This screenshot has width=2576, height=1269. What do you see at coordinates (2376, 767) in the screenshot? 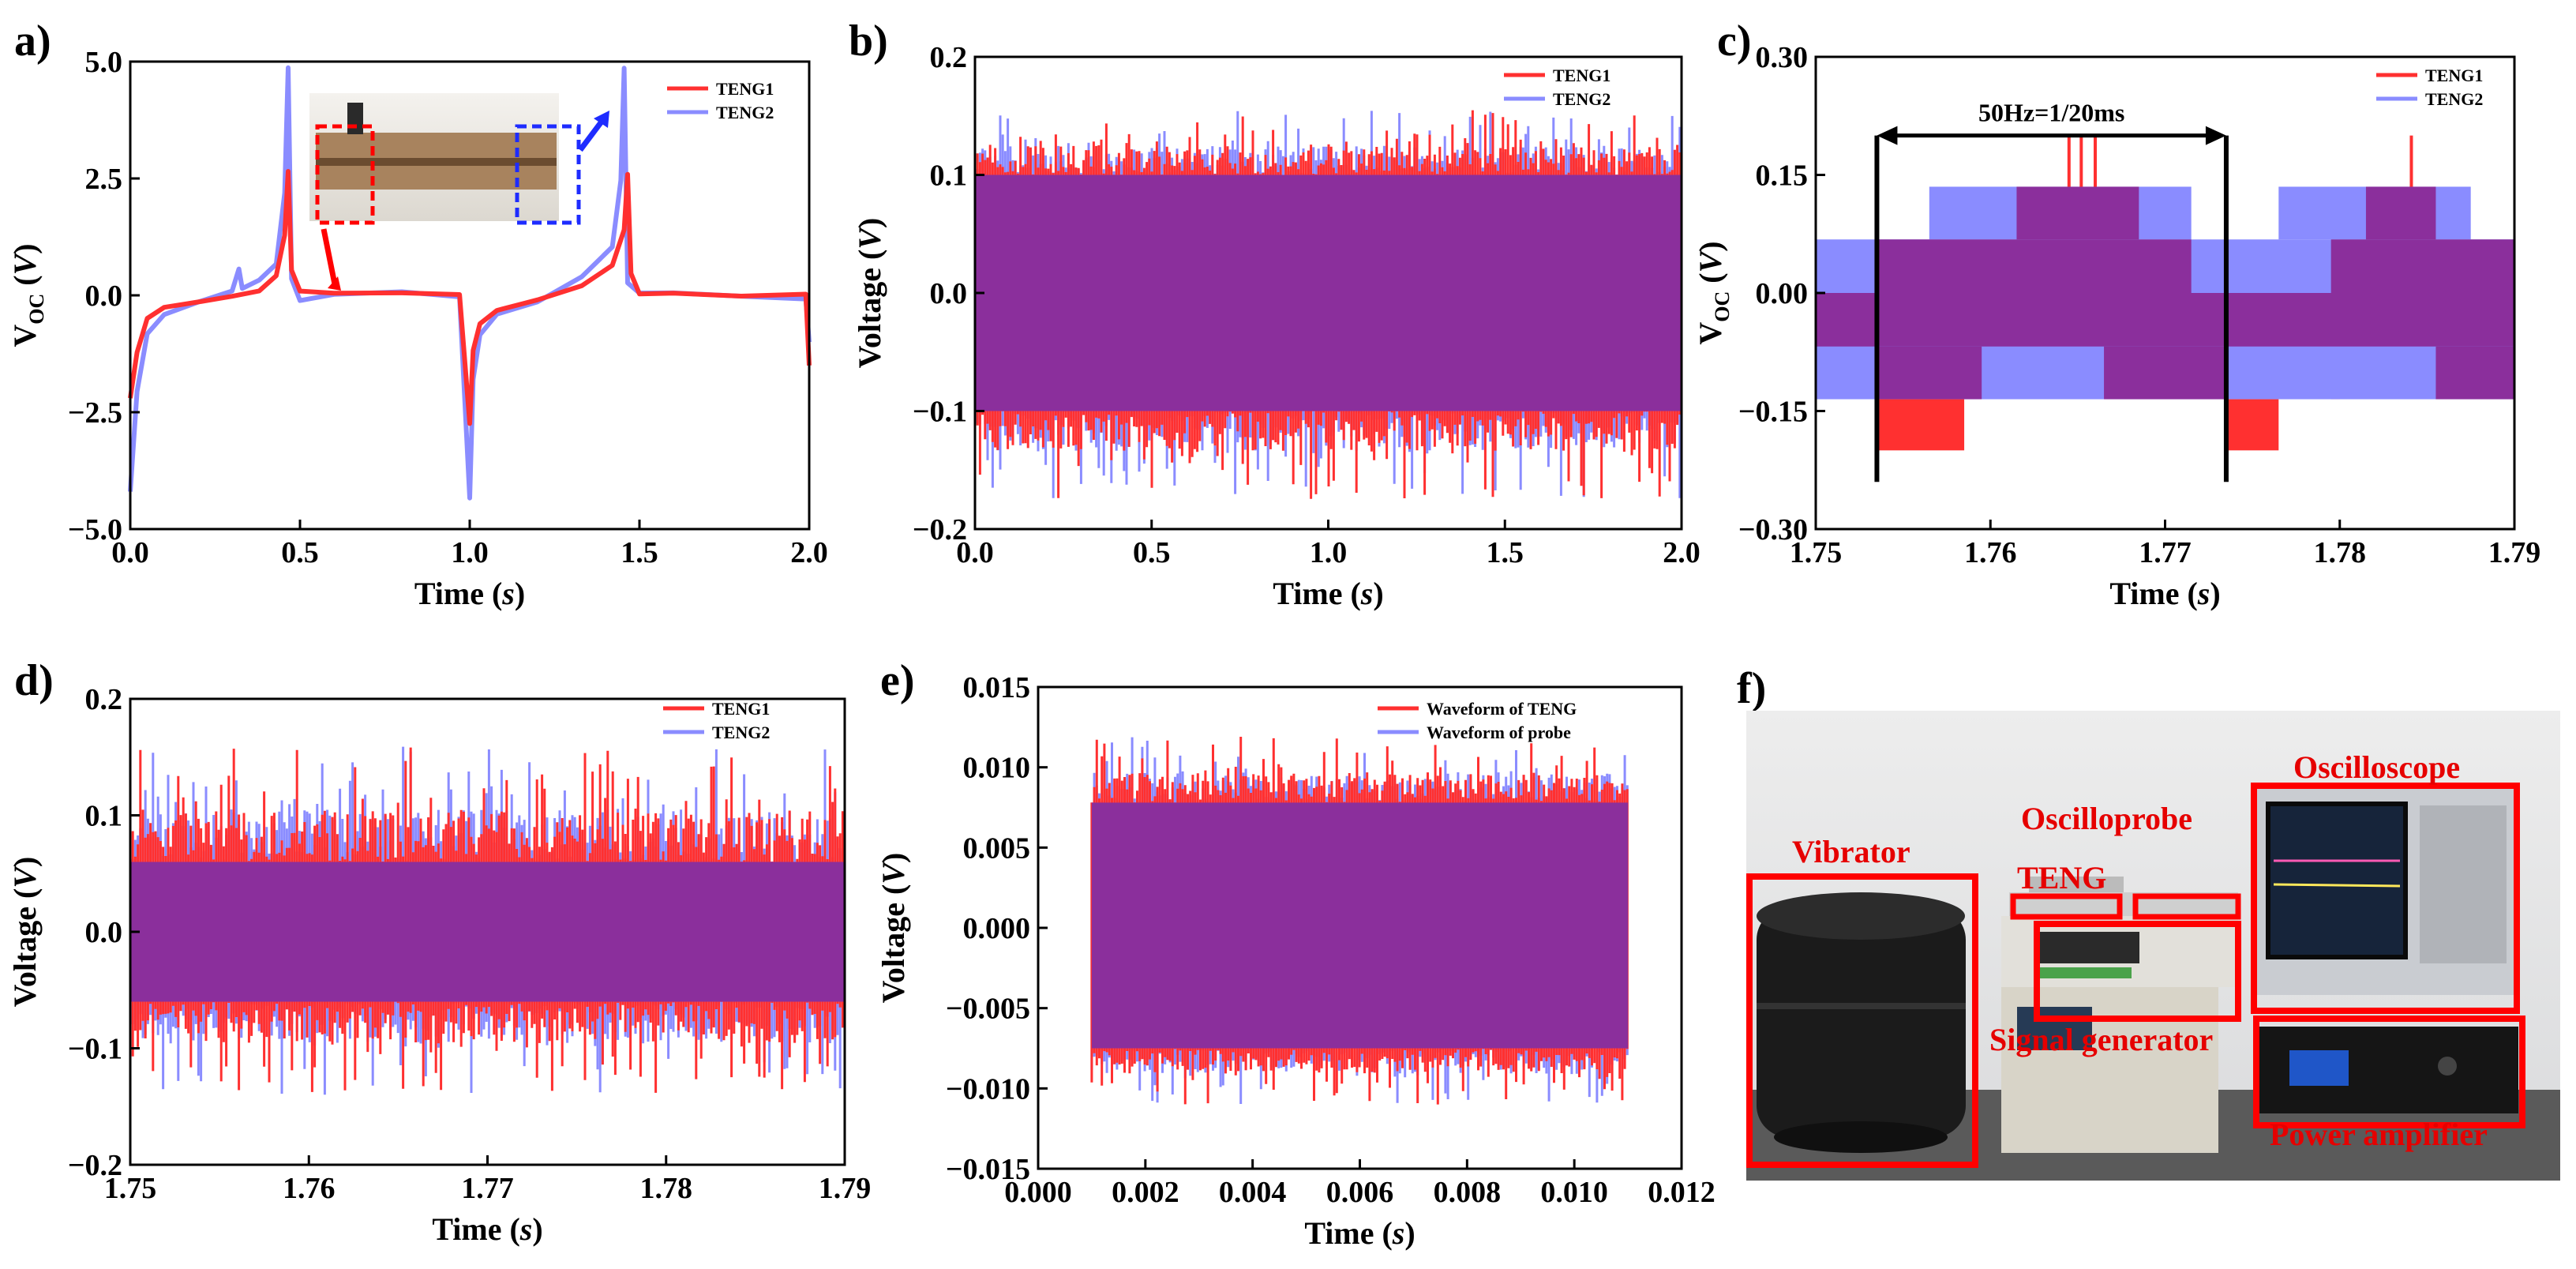
I see `label-oscilloscope: Oscilloscope` at bounding box center [2376, 767].